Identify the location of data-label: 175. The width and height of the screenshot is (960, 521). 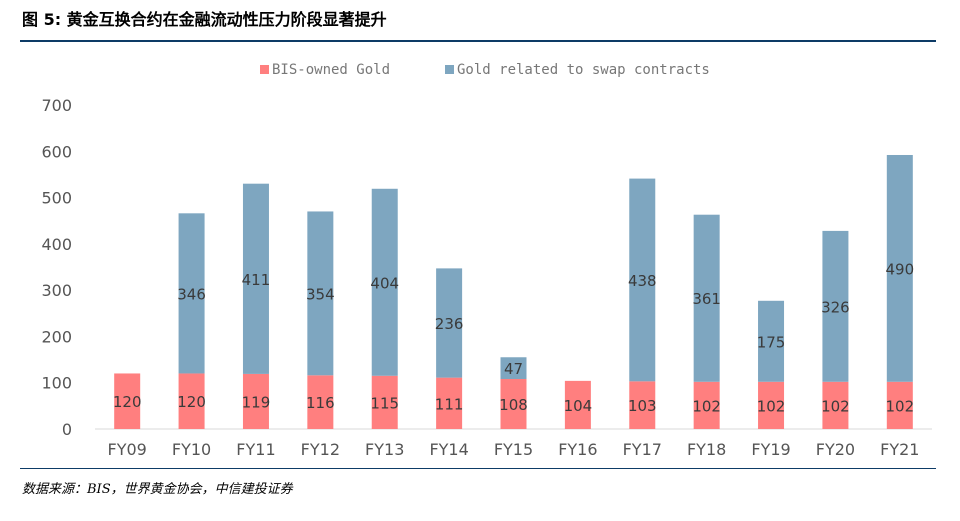
(771, 342).